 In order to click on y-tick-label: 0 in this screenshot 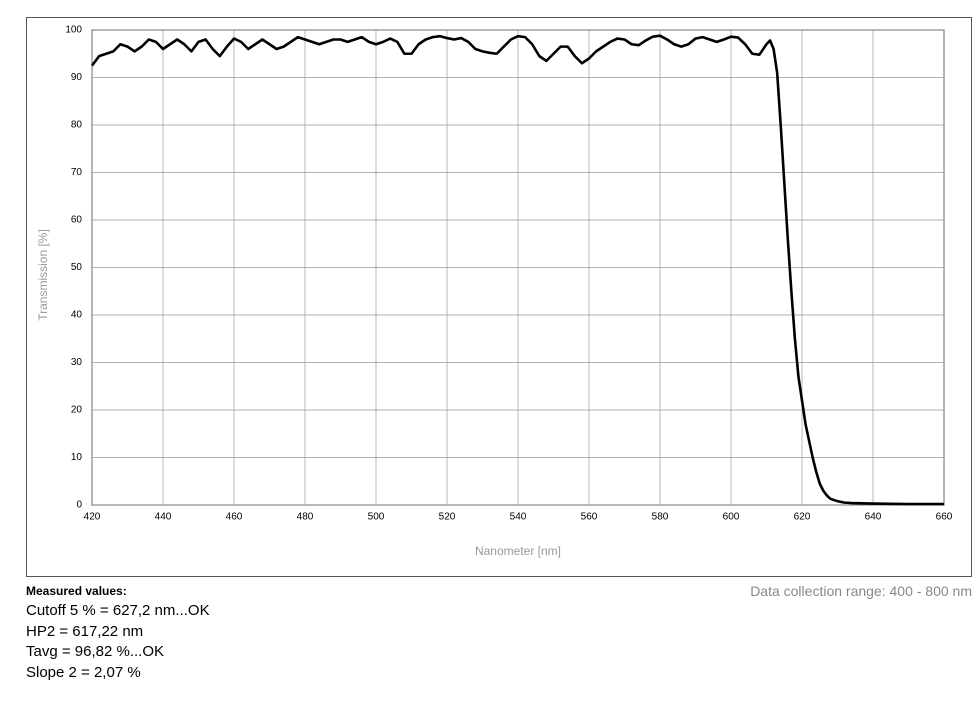, I will do `click(79, 505)`.